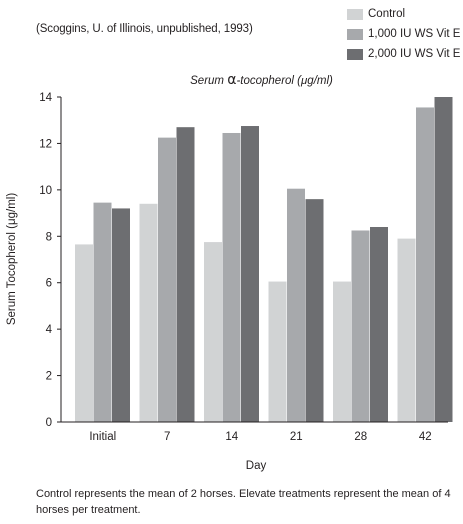  Describe the element at coordinates (12, 259) in the screenshot. I see `y-axis-title: Serum Tocopherol (μg/ml)` at that location.